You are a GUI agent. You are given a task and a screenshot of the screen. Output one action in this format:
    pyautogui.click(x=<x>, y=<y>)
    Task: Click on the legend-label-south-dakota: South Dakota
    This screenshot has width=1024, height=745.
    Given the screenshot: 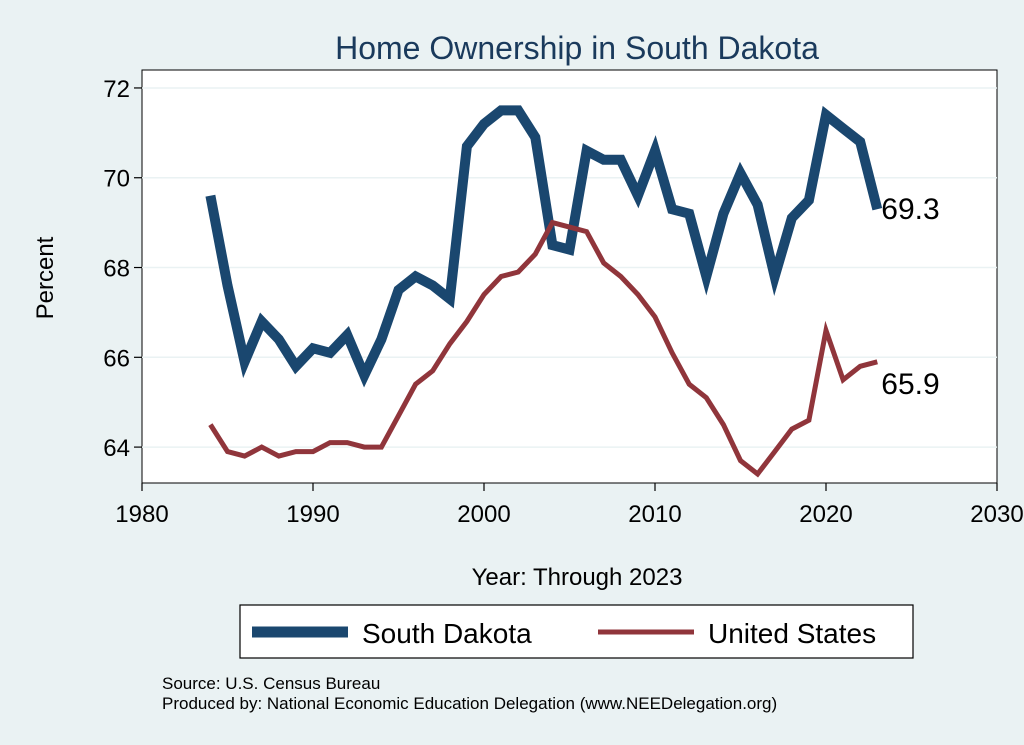 What is the action you would take?
    pyautogui.click(x=447, y=633)
    